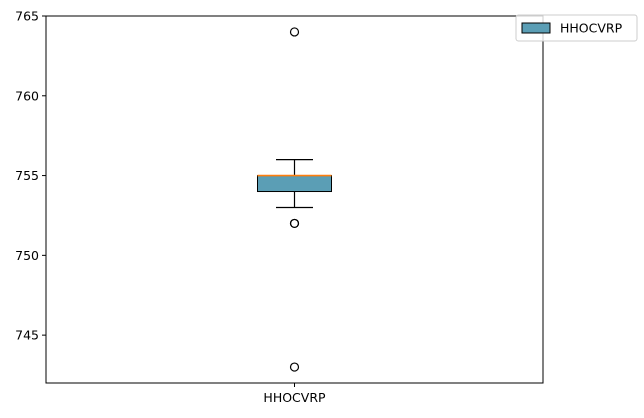 This screenshot has height=418, width=644. I want to click on y-tick-label: 750, so click(27, 255).